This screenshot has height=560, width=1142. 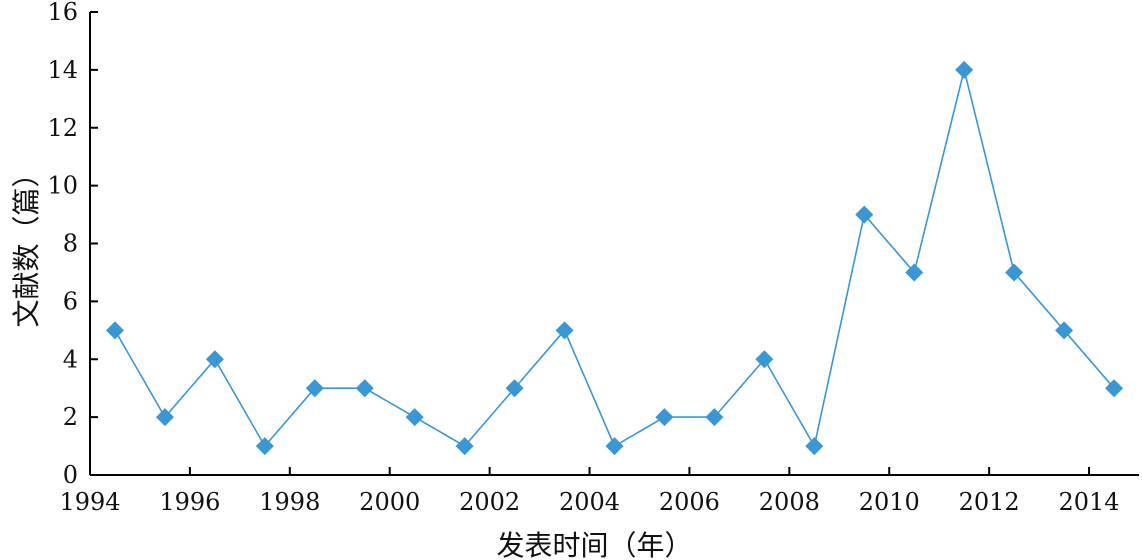 I want to click on x-tick-label: 2000, so click(x=389, y=502).